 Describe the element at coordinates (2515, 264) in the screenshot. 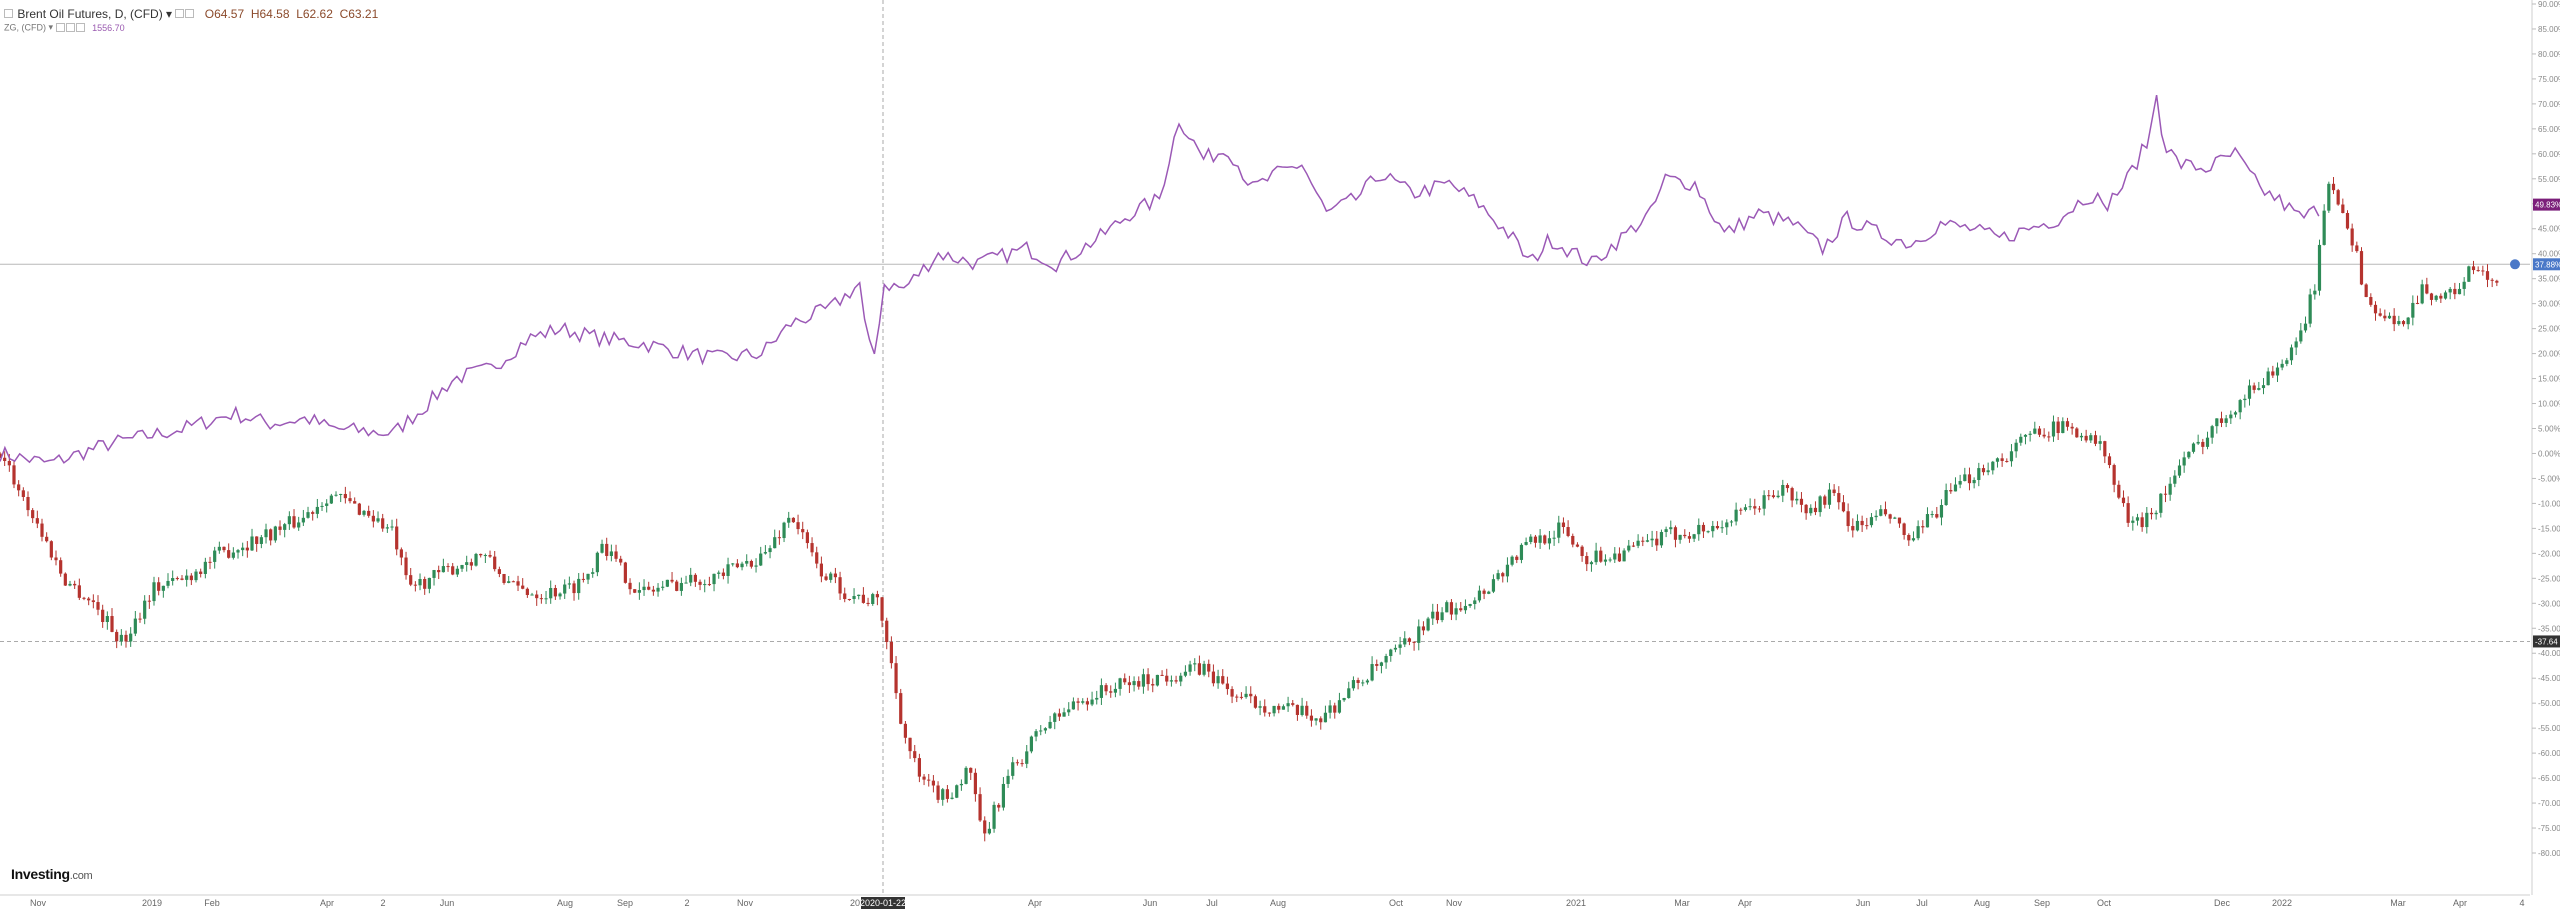

I see `last-price-marker` at that location.